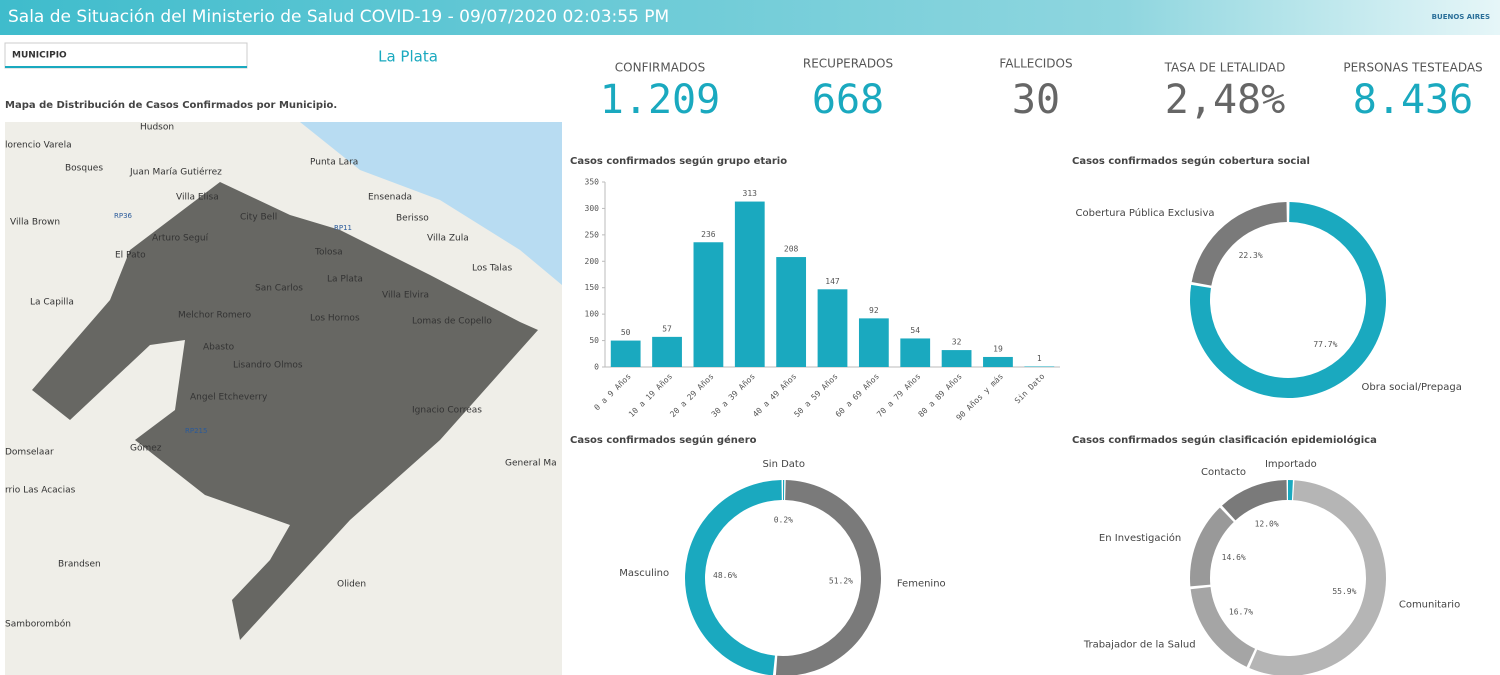 The width and height of the screenshot is (1500, 675). Describe the element at coordinates (84, 169) in the screenshot. I see `map-place: Bosques` at that location.